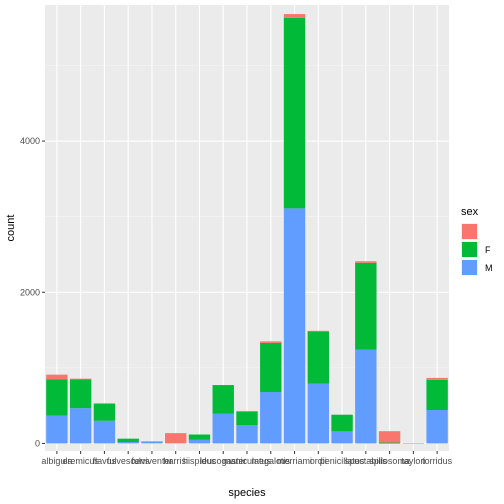  What do you see at coordinates (437, 378) in the screenshot?
I see `bar-torridus-na` at bounding box center [437, 378].